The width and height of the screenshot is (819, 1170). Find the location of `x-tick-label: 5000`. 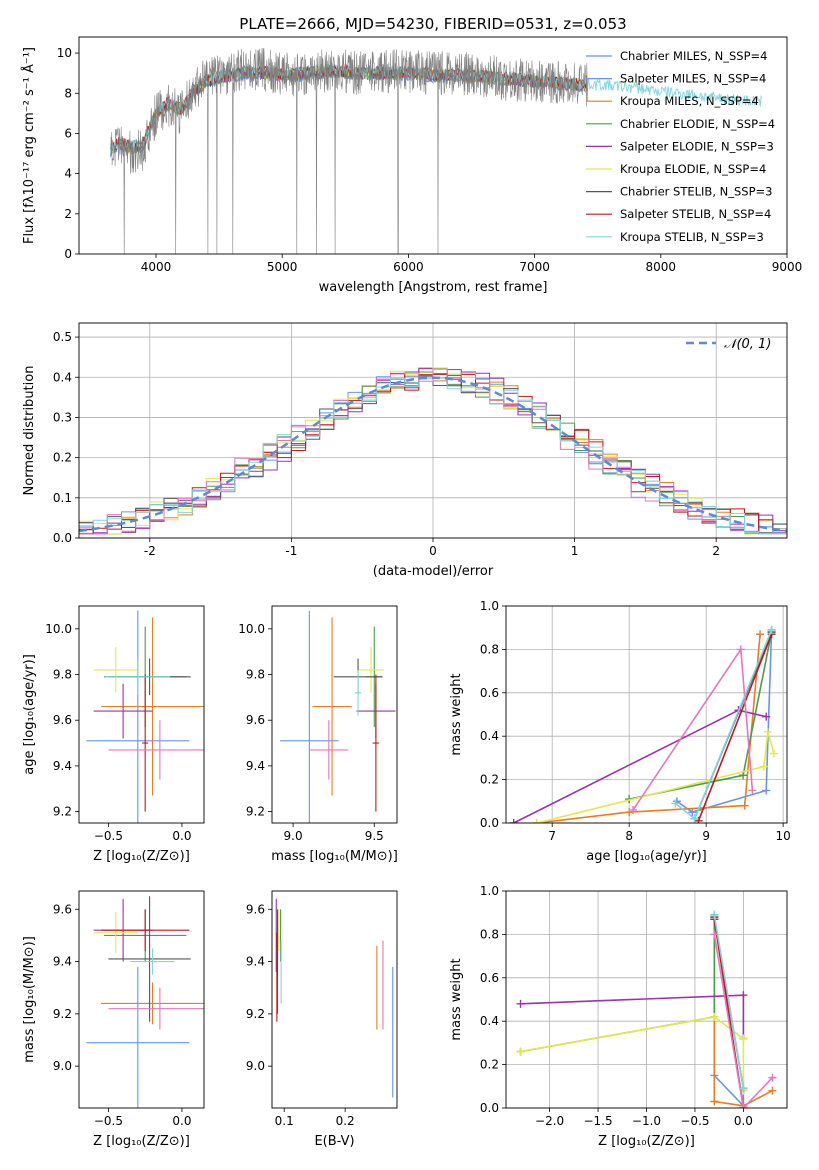

x-tick-label: 5000 is located at coordinates (282, 267).